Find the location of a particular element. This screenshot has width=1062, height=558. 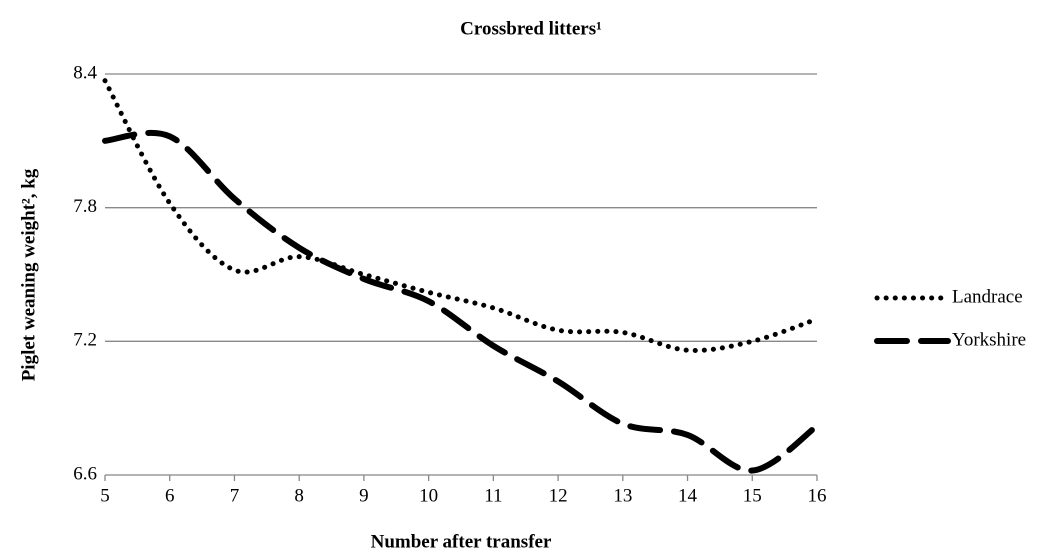

x-tick-label: 10 is located at coordinates (428, 495).